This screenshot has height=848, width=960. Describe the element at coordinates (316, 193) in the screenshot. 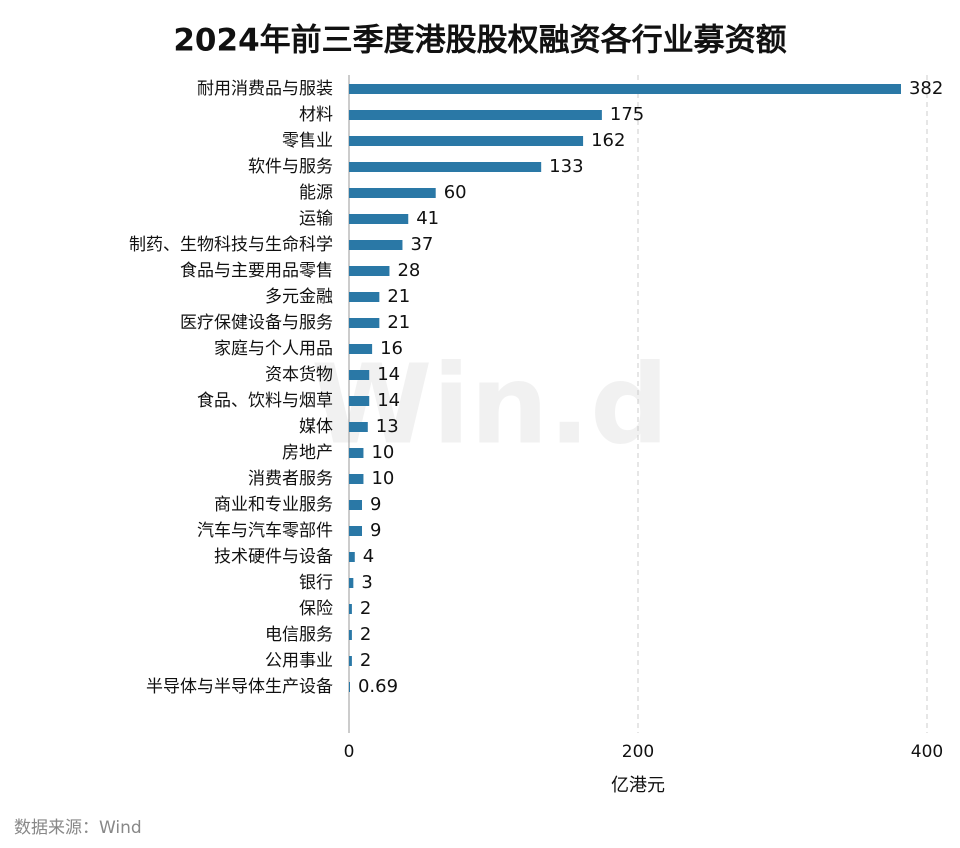

I see `y-tick-label: 能源` at that location.